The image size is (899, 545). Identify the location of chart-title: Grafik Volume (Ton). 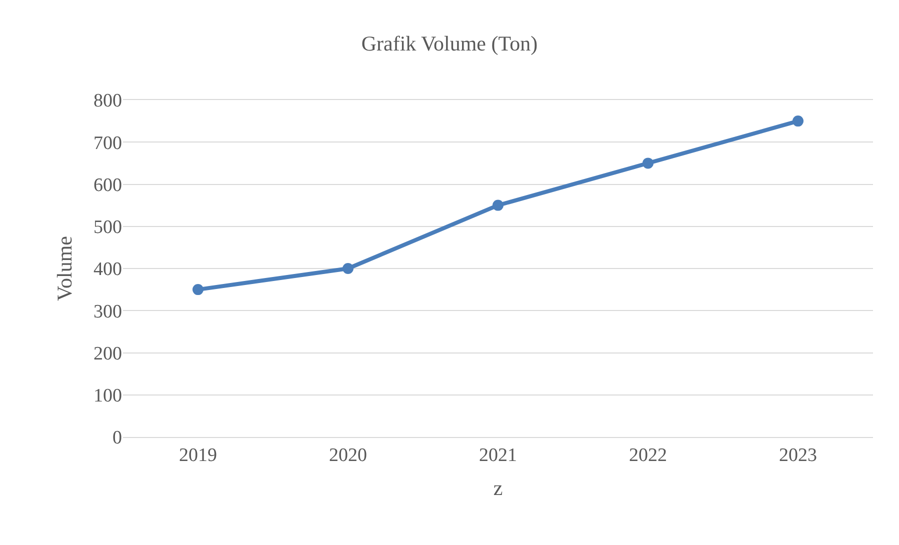
(449, 43).